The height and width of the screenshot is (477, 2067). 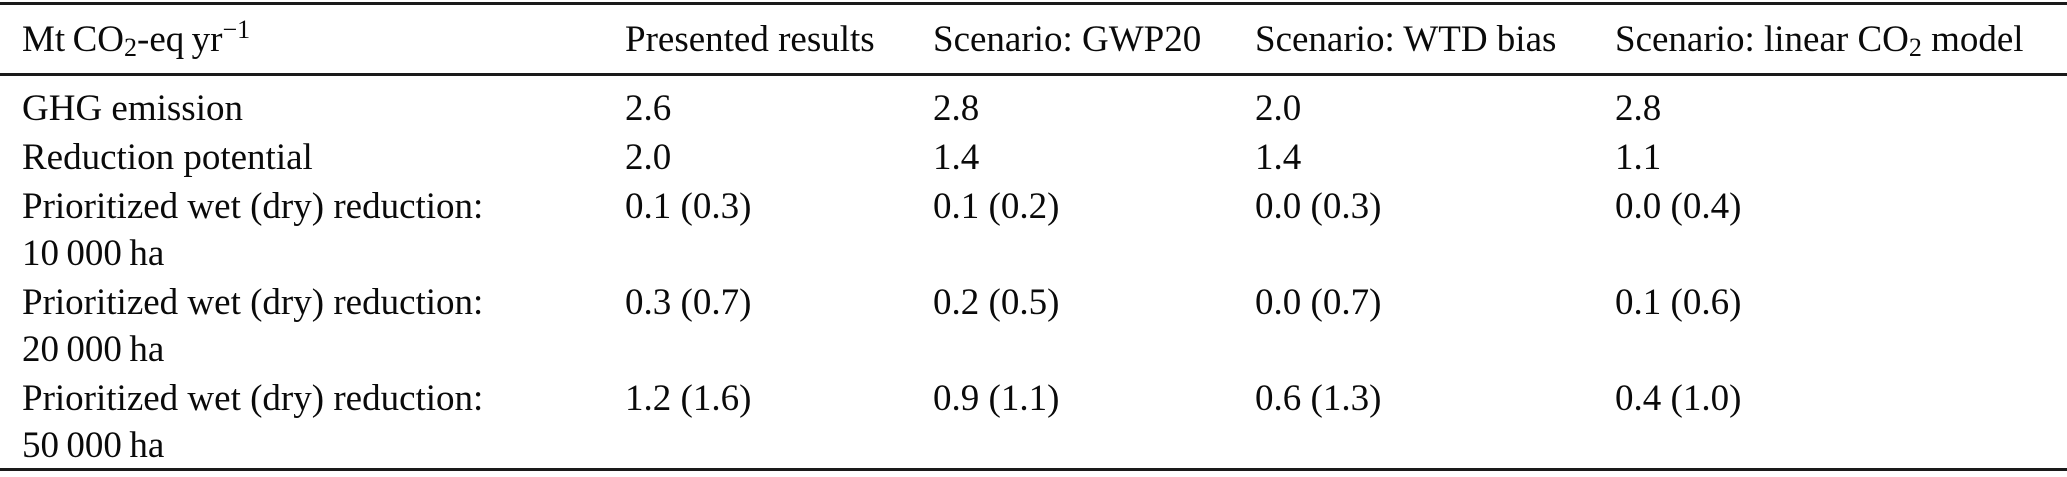 What do you see at coordinates (1067, 39) in the screenshot?
I see `column-header-scenario-gwp20: Scenario: GWP20` at bounding box center [1067, 39].